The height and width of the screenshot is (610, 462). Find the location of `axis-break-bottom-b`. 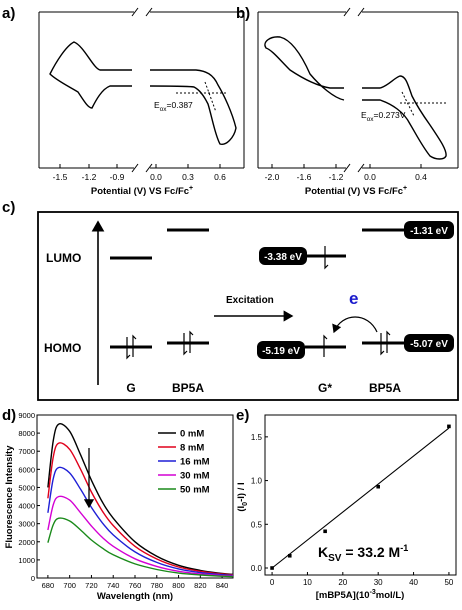

axis-break-bottom-b is located at coordinates (354, 168).